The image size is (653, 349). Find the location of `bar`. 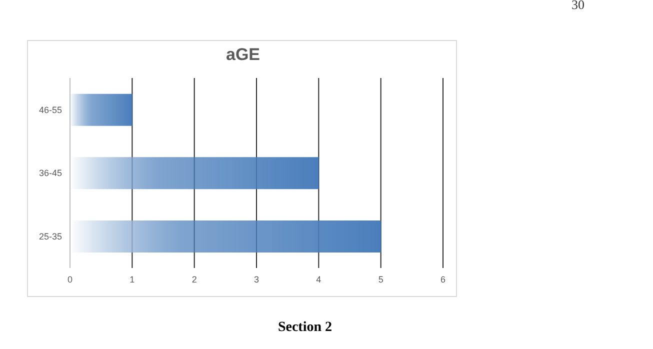

bar is located at coordinates (101, 110).